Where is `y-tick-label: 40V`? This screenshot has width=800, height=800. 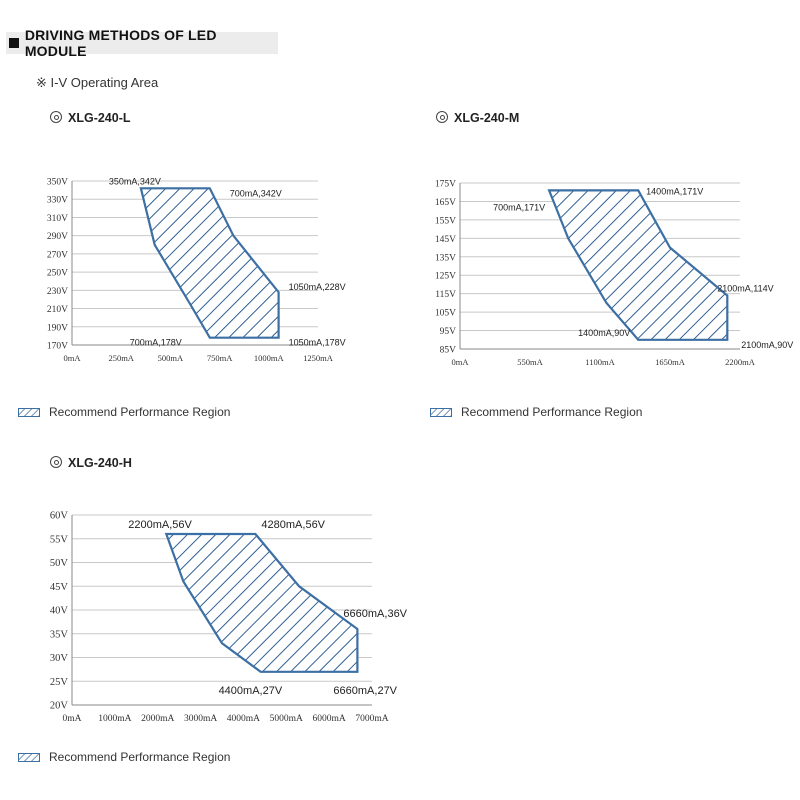
y-tick-label: 40V is located at coordinates (59, 611).